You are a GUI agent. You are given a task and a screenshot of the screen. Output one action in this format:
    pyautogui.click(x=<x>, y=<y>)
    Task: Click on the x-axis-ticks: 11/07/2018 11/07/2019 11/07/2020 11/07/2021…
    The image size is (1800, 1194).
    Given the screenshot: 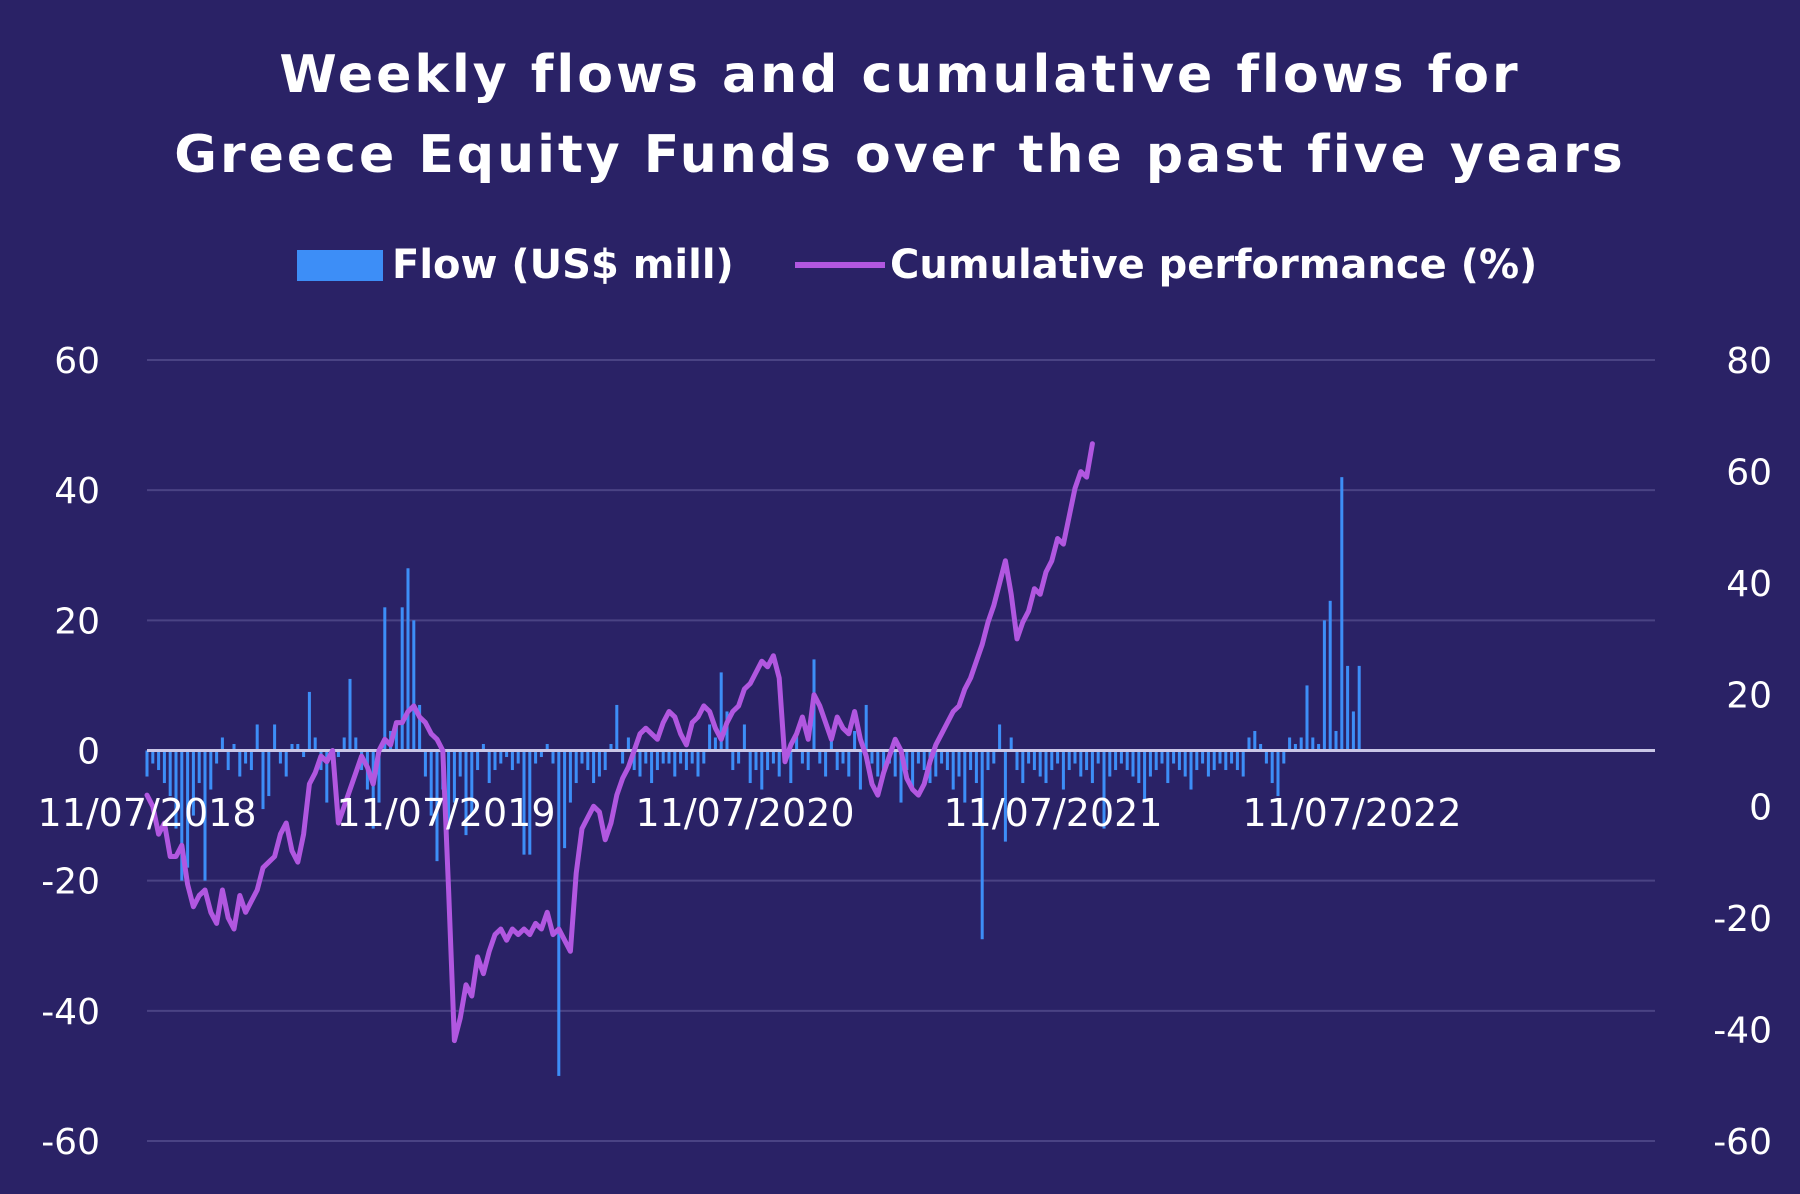 What is the action you would take?
    pyautogui.click(x=749, y=813)
    